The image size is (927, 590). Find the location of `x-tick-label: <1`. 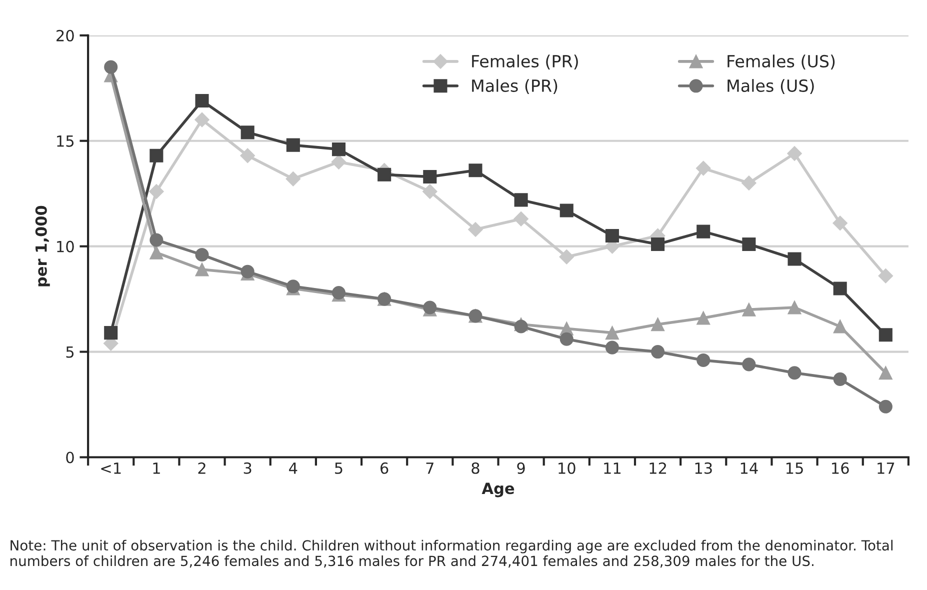

x-tick-label: <1 is located at coordinates (111, 468).